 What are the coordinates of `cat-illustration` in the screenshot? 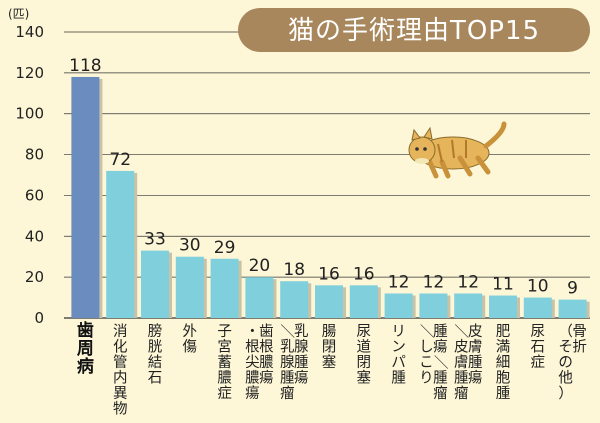 It's located at (457, 150).